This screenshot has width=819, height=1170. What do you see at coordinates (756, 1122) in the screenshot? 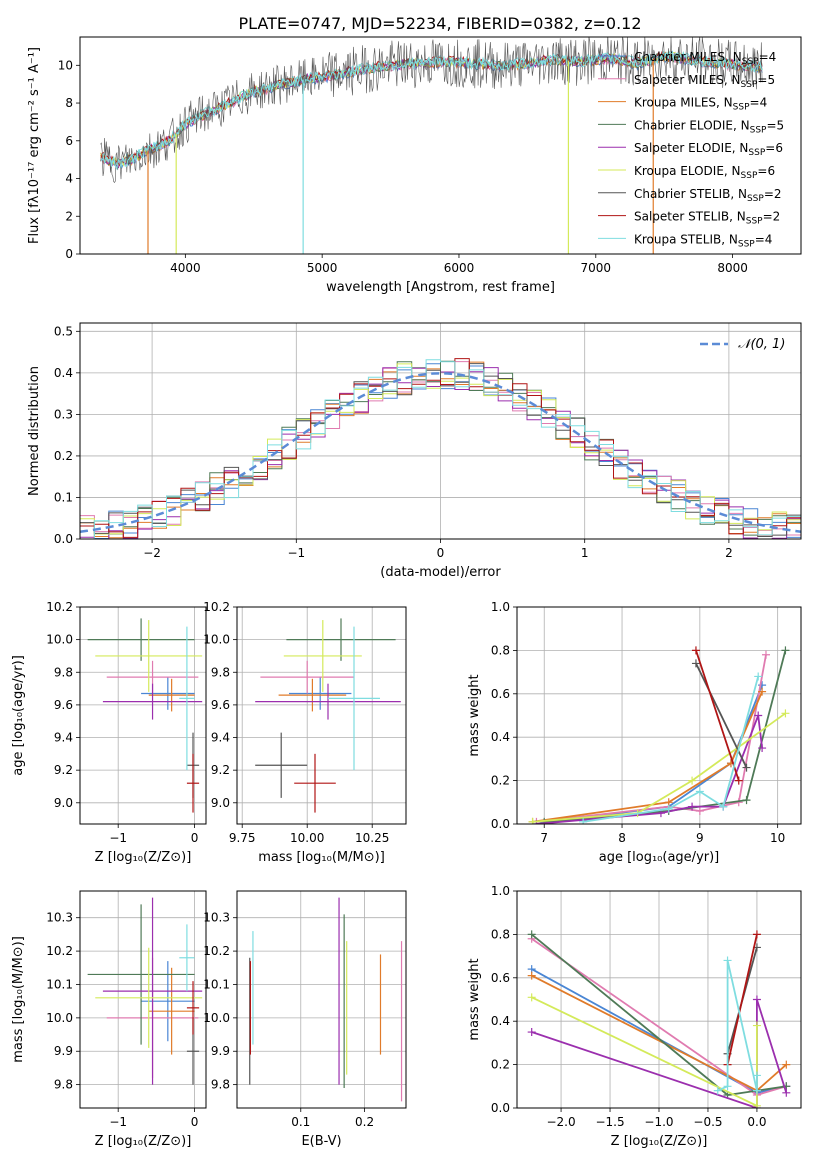
I see `x-tick-label: 0.0` at bounding box center [756, 1122].